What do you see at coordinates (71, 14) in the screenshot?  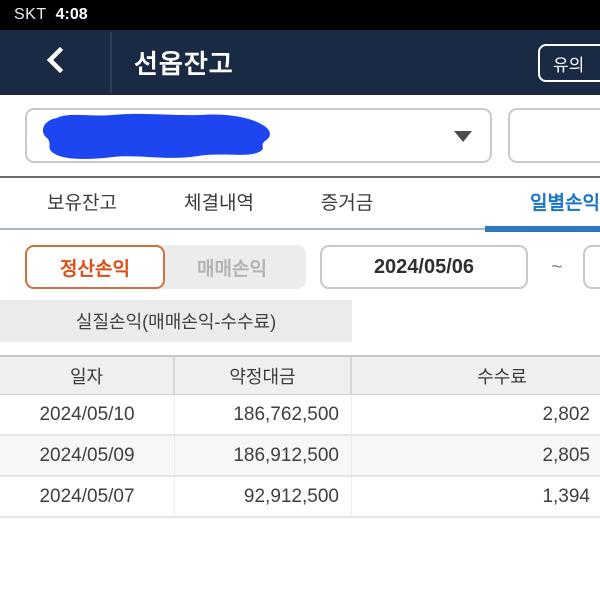 I see `clock: 4:08` at bounding box center [71, 14].